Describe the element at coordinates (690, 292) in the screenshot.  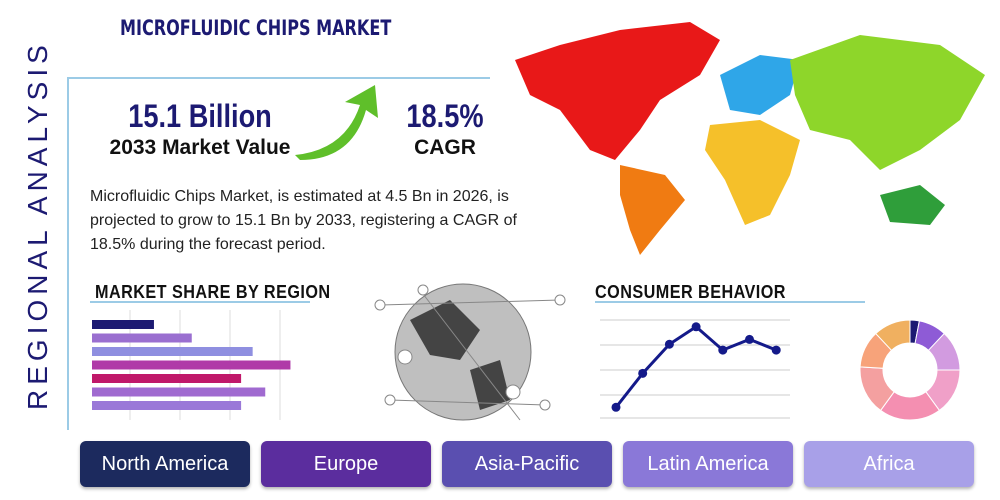
I see `section-title: CONSUMER BEHAVIOR` at that location.